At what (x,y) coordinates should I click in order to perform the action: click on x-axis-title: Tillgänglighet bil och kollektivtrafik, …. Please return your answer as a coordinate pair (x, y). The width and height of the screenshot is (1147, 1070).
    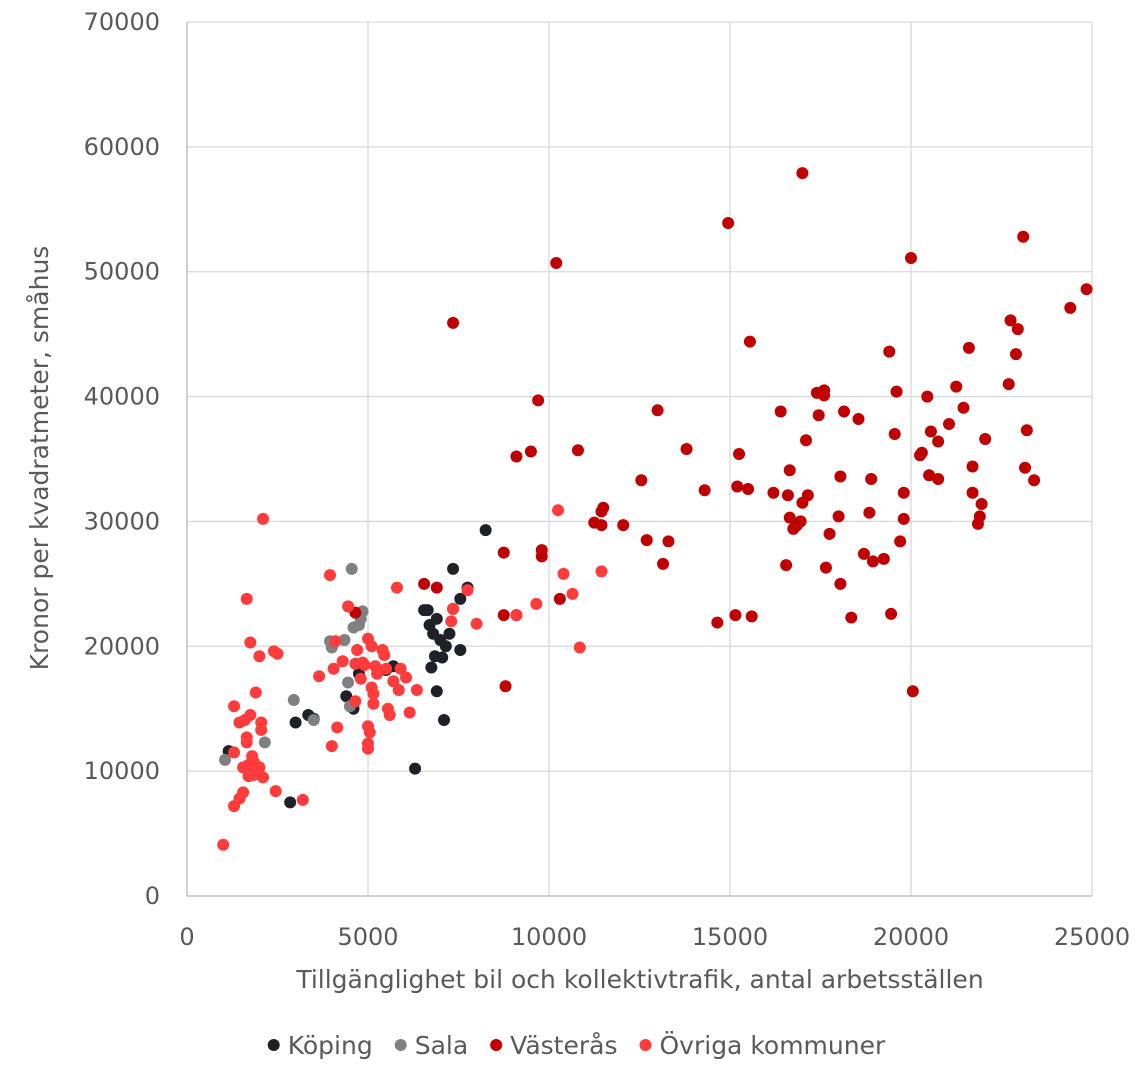
    Looking at the image, I should click on (639, 979).